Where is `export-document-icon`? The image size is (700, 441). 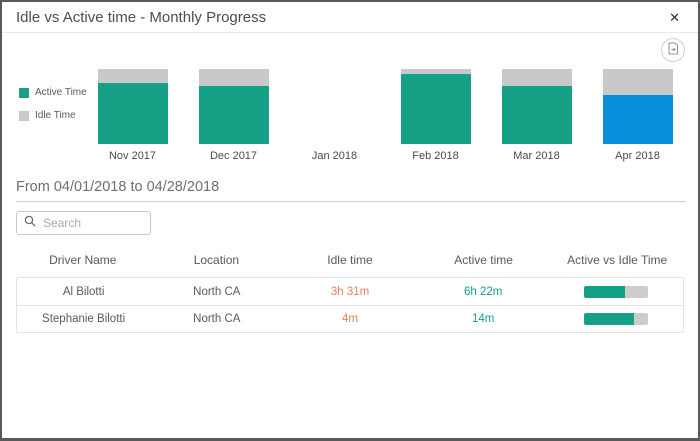
export-document-icon is located at coordinates (673, 50).